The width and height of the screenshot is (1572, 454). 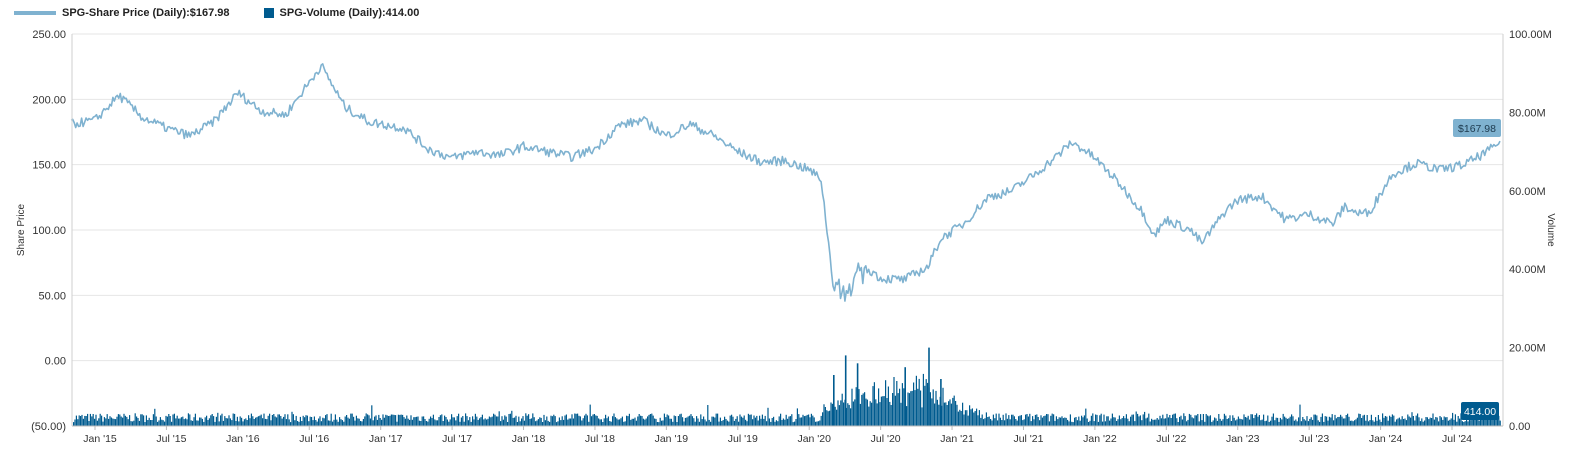 What do you see at coordinates (49, 100) in the screenshot?
I see `y-left-tick-label: 200.00` at bounding box center [49, 100].